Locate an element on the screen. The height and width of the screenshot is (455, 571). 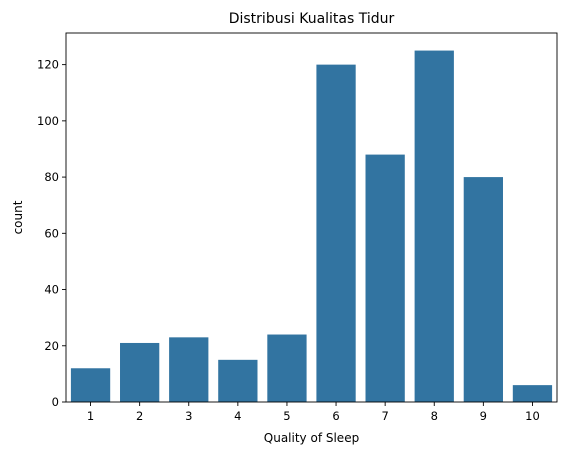
x-tick-label: 4 is located at coordinates (237, 416).